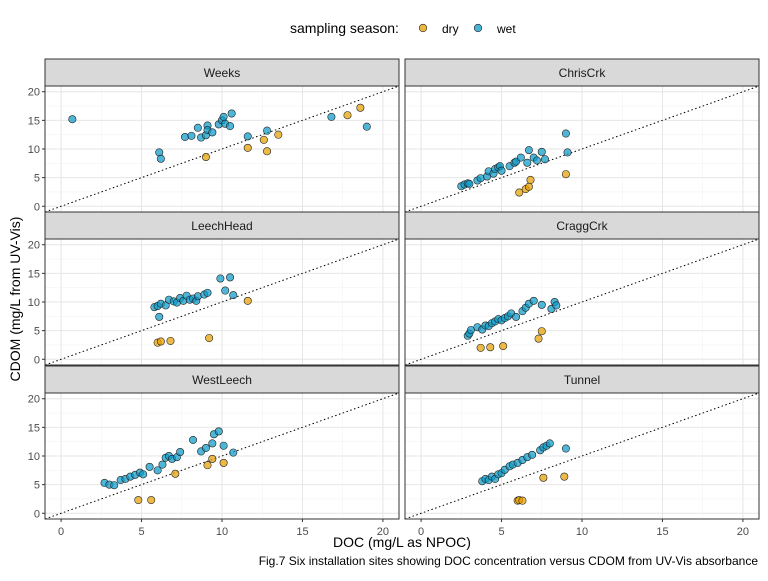 This screenshot has width=768, height=581. I want to click on panel-title: Weeks, so click(222, 73).